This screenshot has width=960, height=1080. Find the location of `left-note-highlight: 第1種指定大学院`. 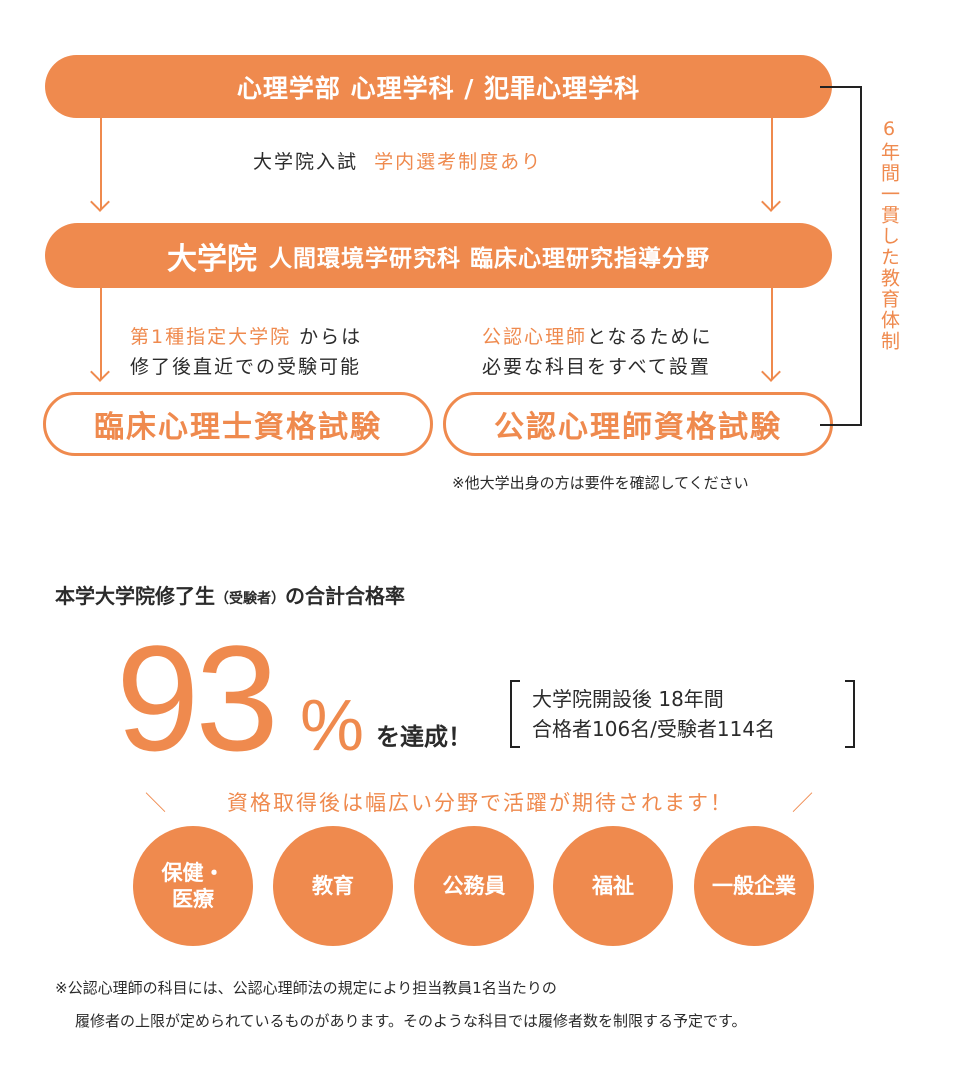

left-note-highlight: 第1種指定大学院 is located at coordinates (211, 337).